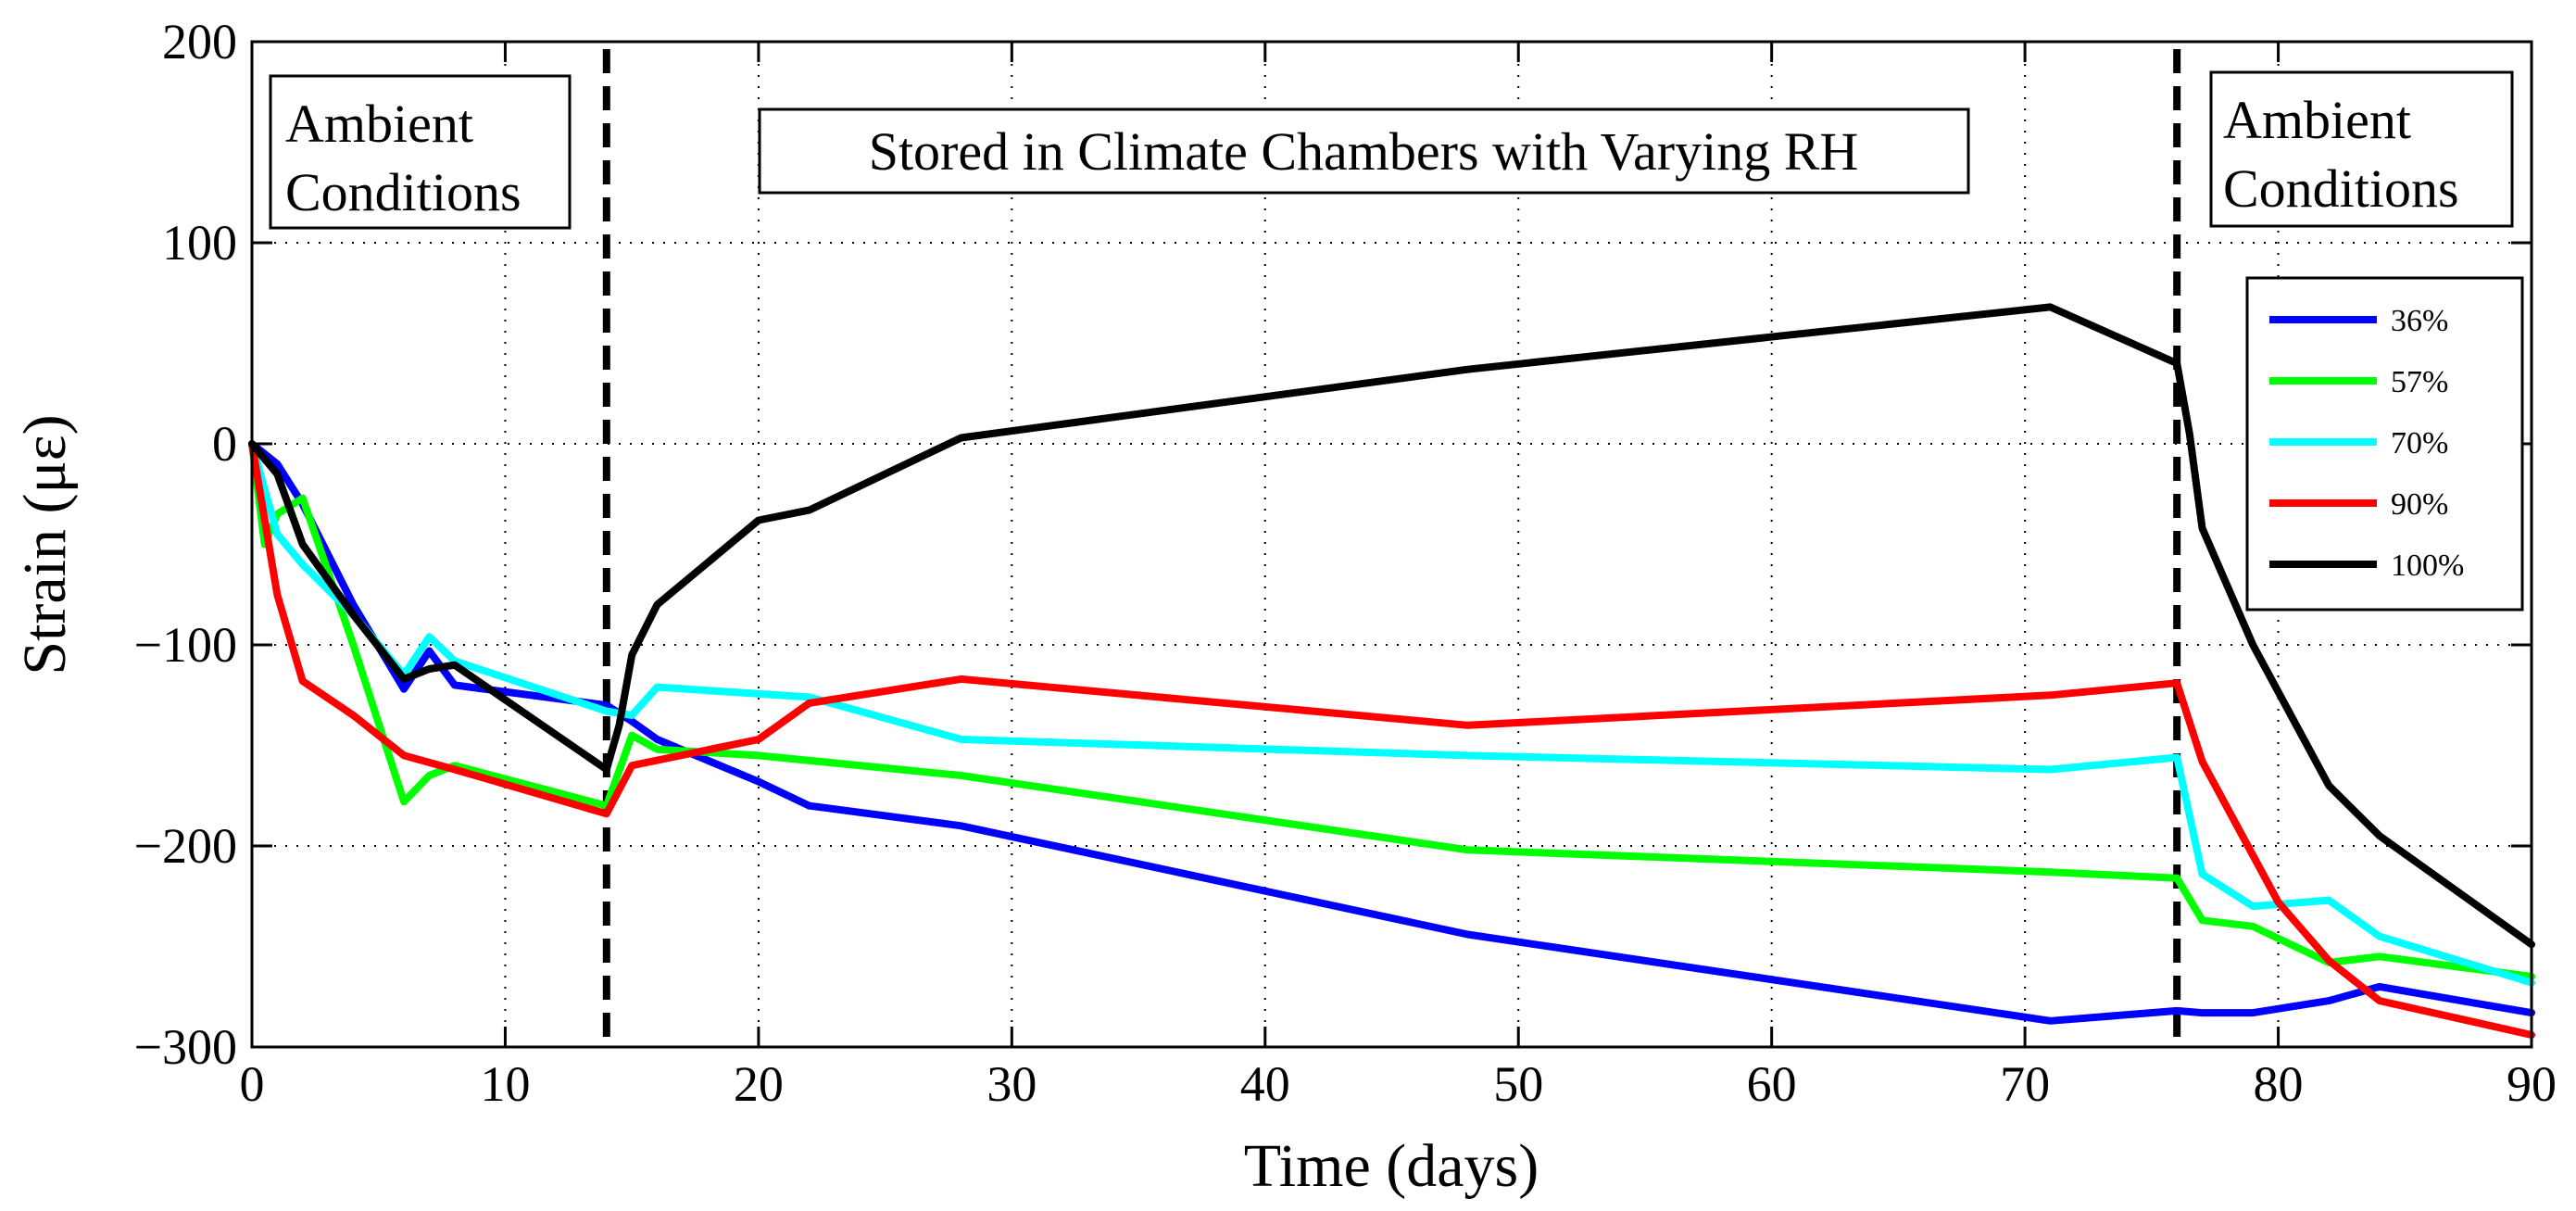 The height and width of the screenshot is (1211, 2576). I want to click on annotation-box-left, so click(420, 152).